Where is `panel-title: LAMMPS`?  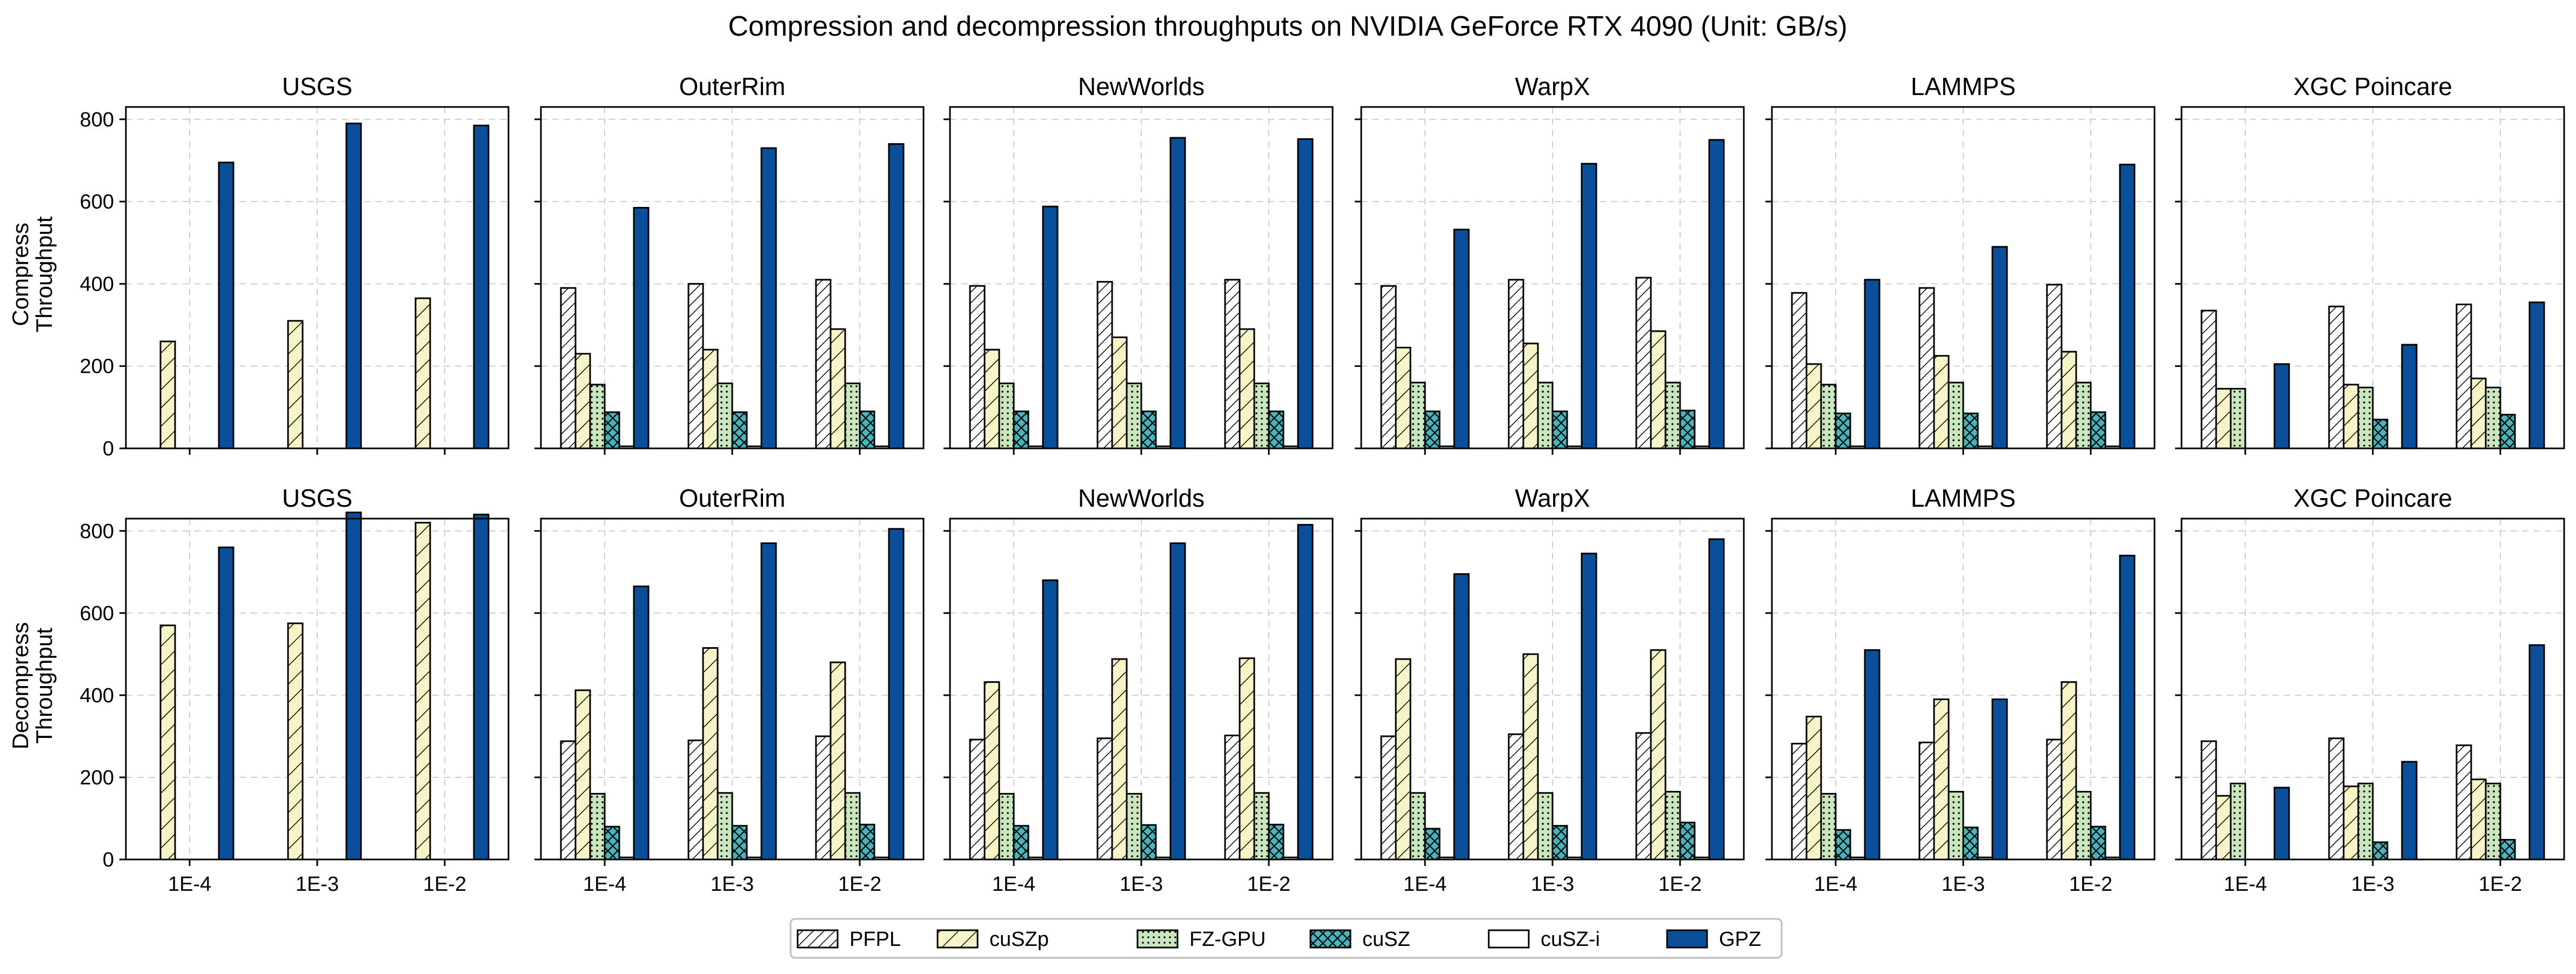 panel-title: LAMMPS is located at coordinates (1963, 86).